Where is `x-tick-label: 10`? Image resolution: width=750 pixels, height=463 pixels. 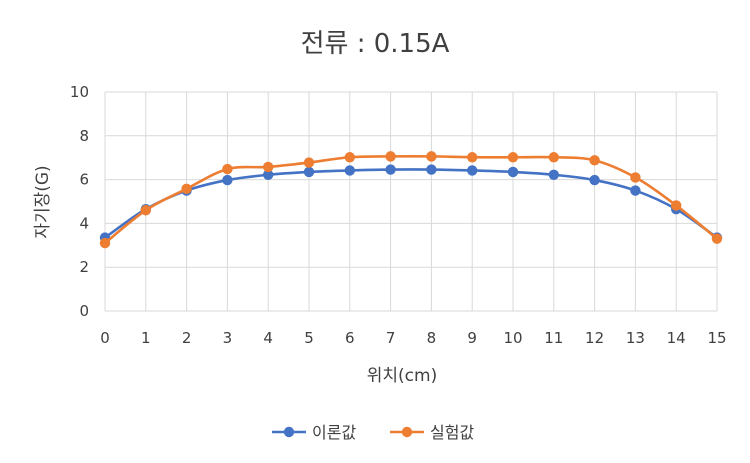 x-tick-label: 10 is located at coordinates (512, 338).